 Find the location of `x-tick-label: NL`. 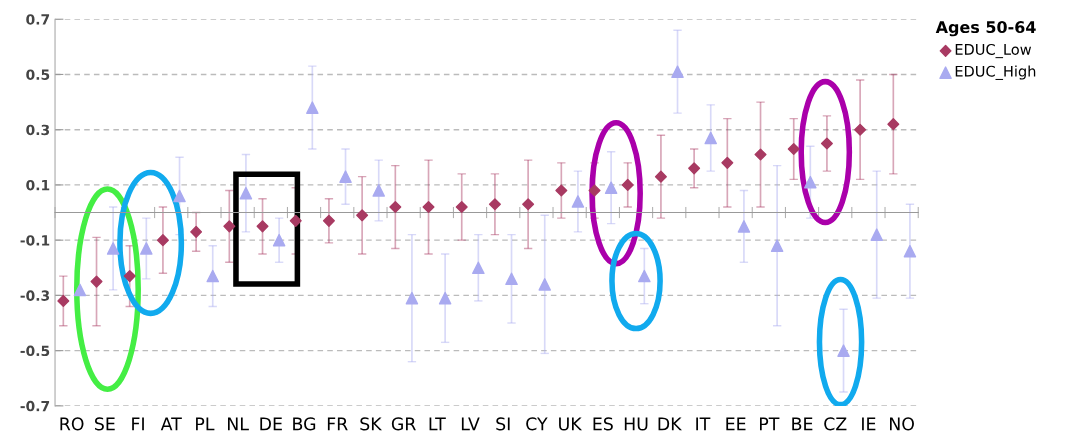

x-tick-label: NL is located at coordinates (238, 424).